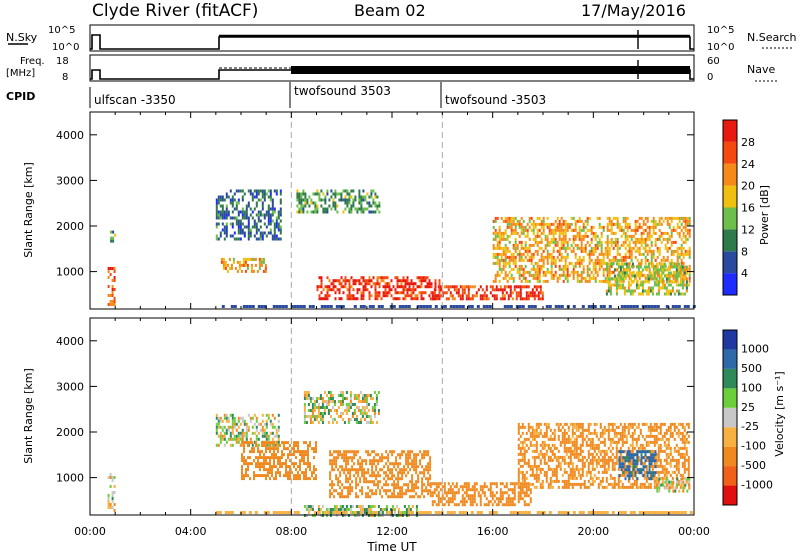 The width and height of the screenshot is (800, 554). What do you see at coordinates (61, 30) in the screenshot?
I see `nsky-tick-high: 10^5` at bounding box center [61, 30].